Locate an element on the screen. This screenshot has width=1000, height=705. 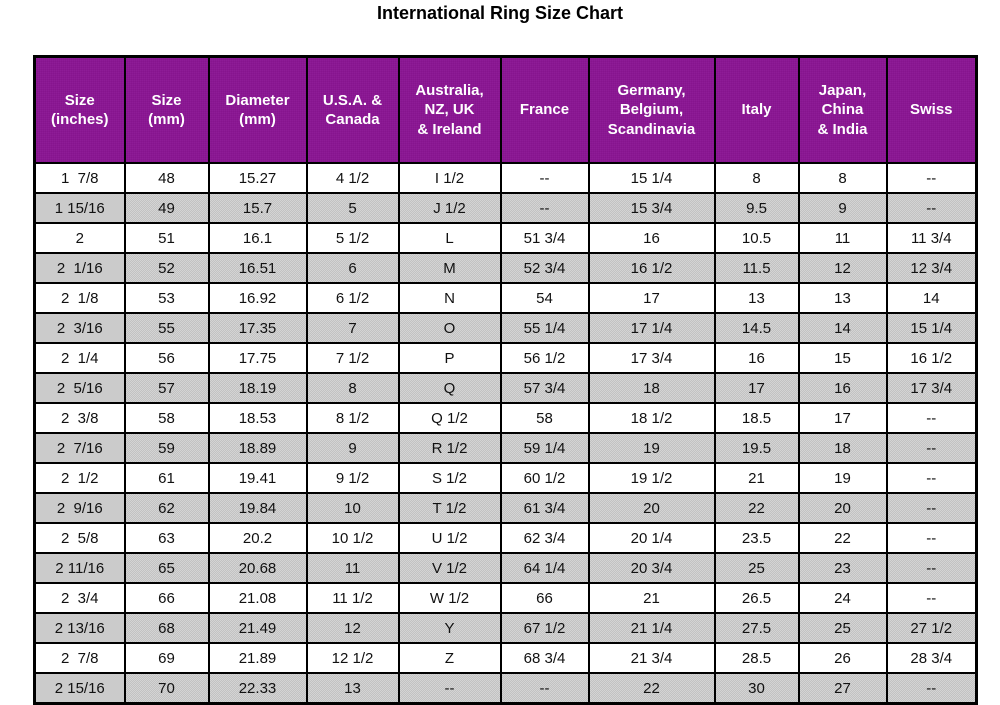
table-cell: 70 is located at coordinates (166, 688).